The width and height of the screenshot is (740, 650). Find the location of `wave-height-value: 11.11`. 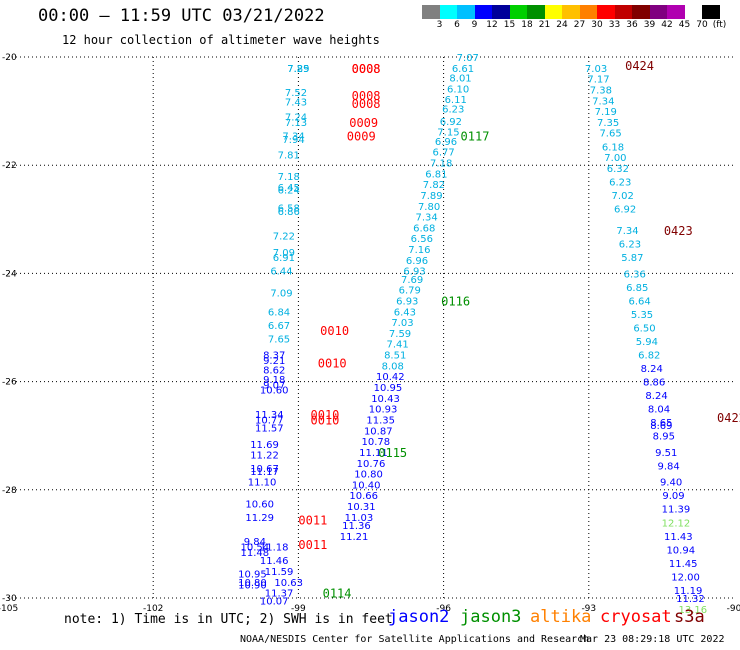

wave-height-value: 11.11 is located at coordinates (373, 453).